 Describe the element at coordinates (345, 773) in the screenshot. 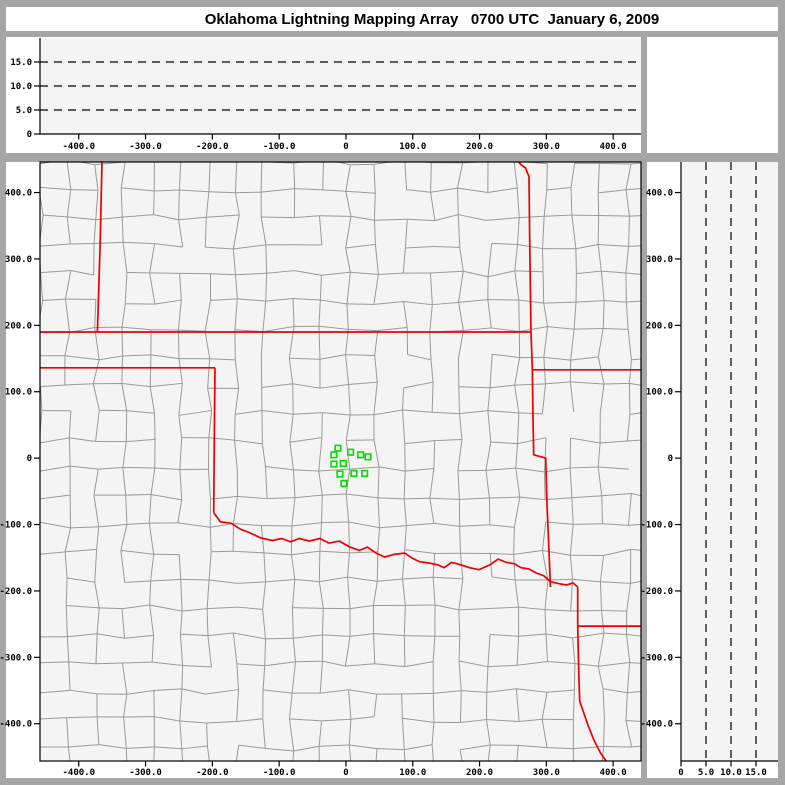

I see `ew-tick-label: 0` at that location.